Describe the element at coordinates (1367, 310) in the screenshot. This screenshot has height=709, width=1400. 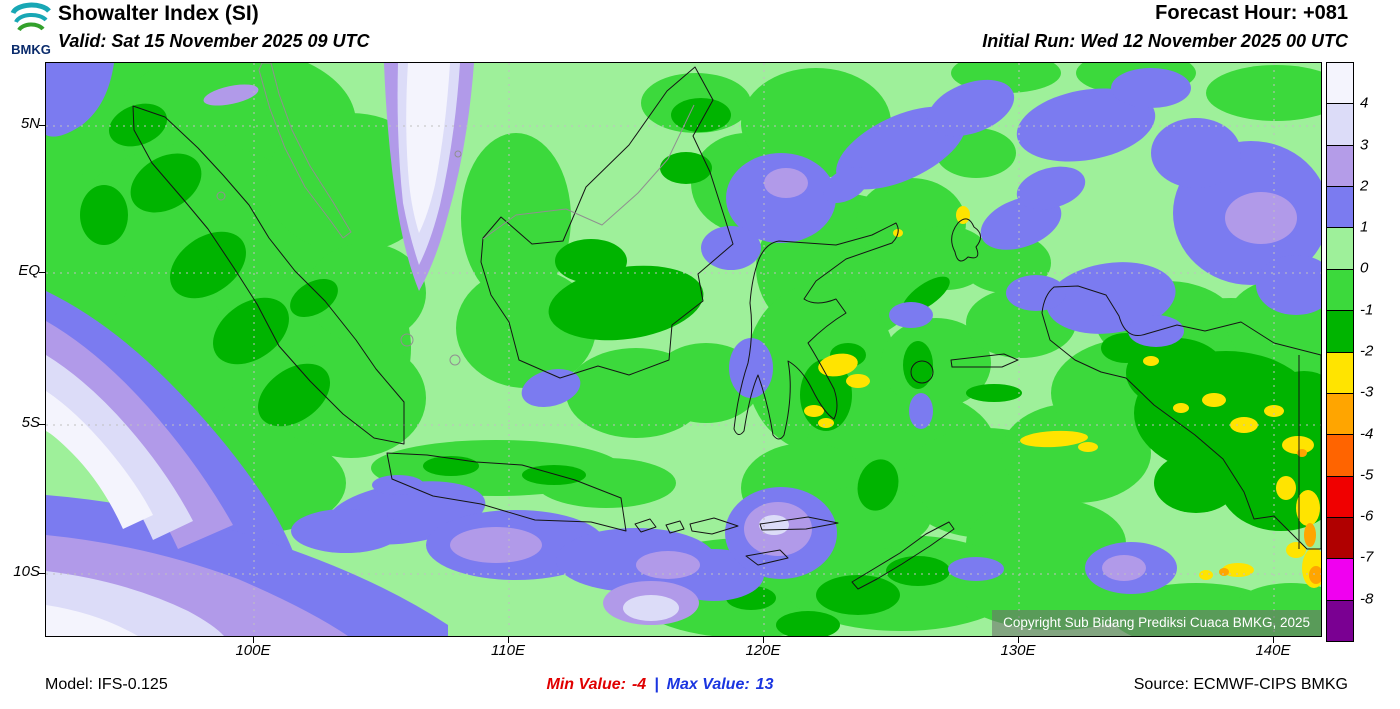
I see `colorbar-tick-label: -1` at that location.